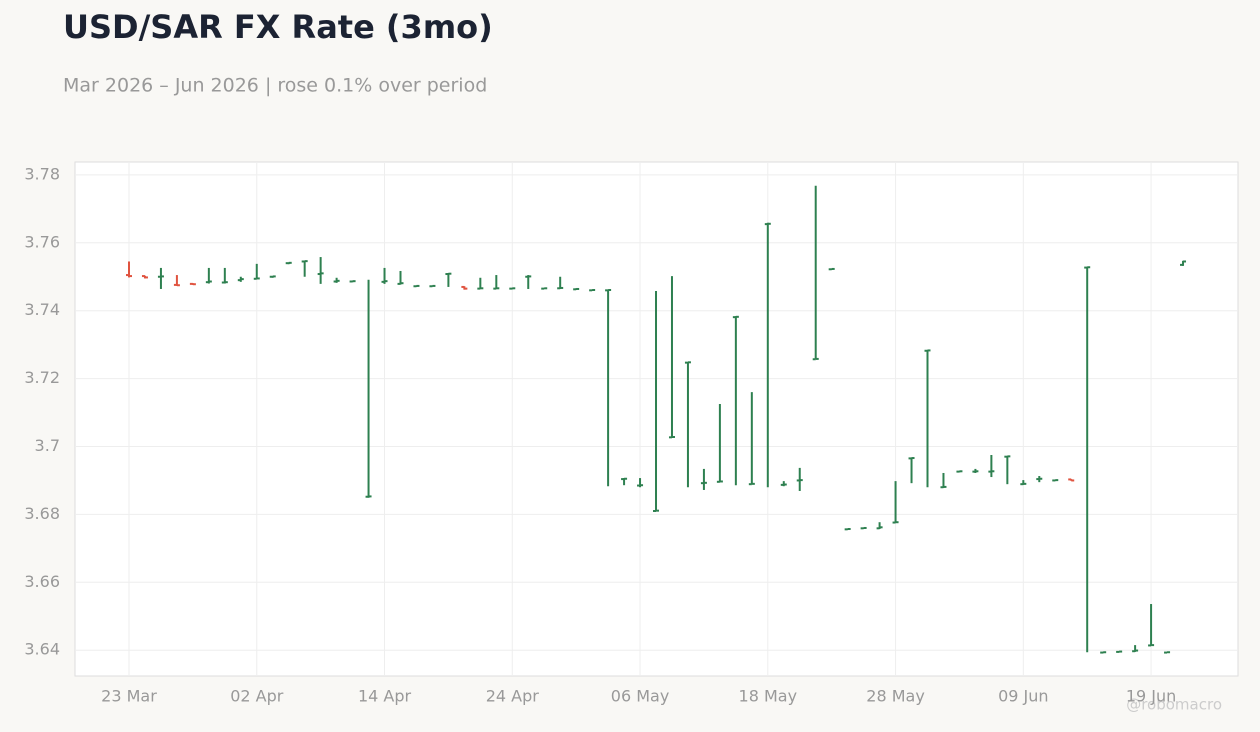 The image size is (1260, 732). What do you see at coordinates (42, 309) in the screenshot?
I see `y-tick-label: 3.74` at bounding box center [42, 309].